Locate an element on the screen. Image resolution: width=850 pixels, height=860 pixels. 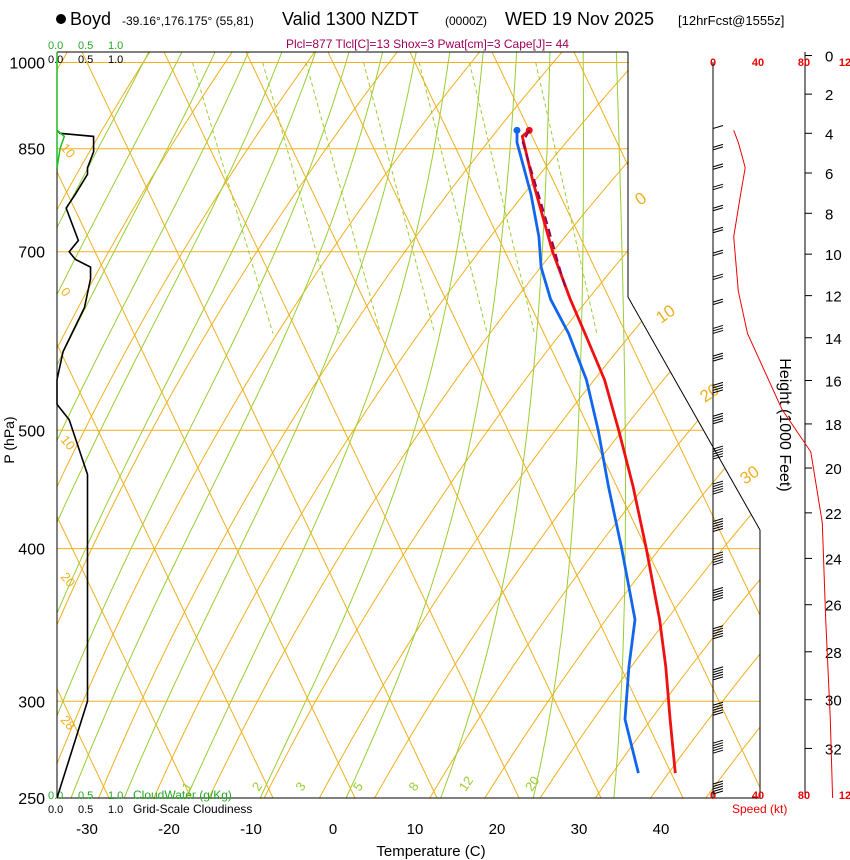
frame-diagonal is located at coordinates (694, 413).